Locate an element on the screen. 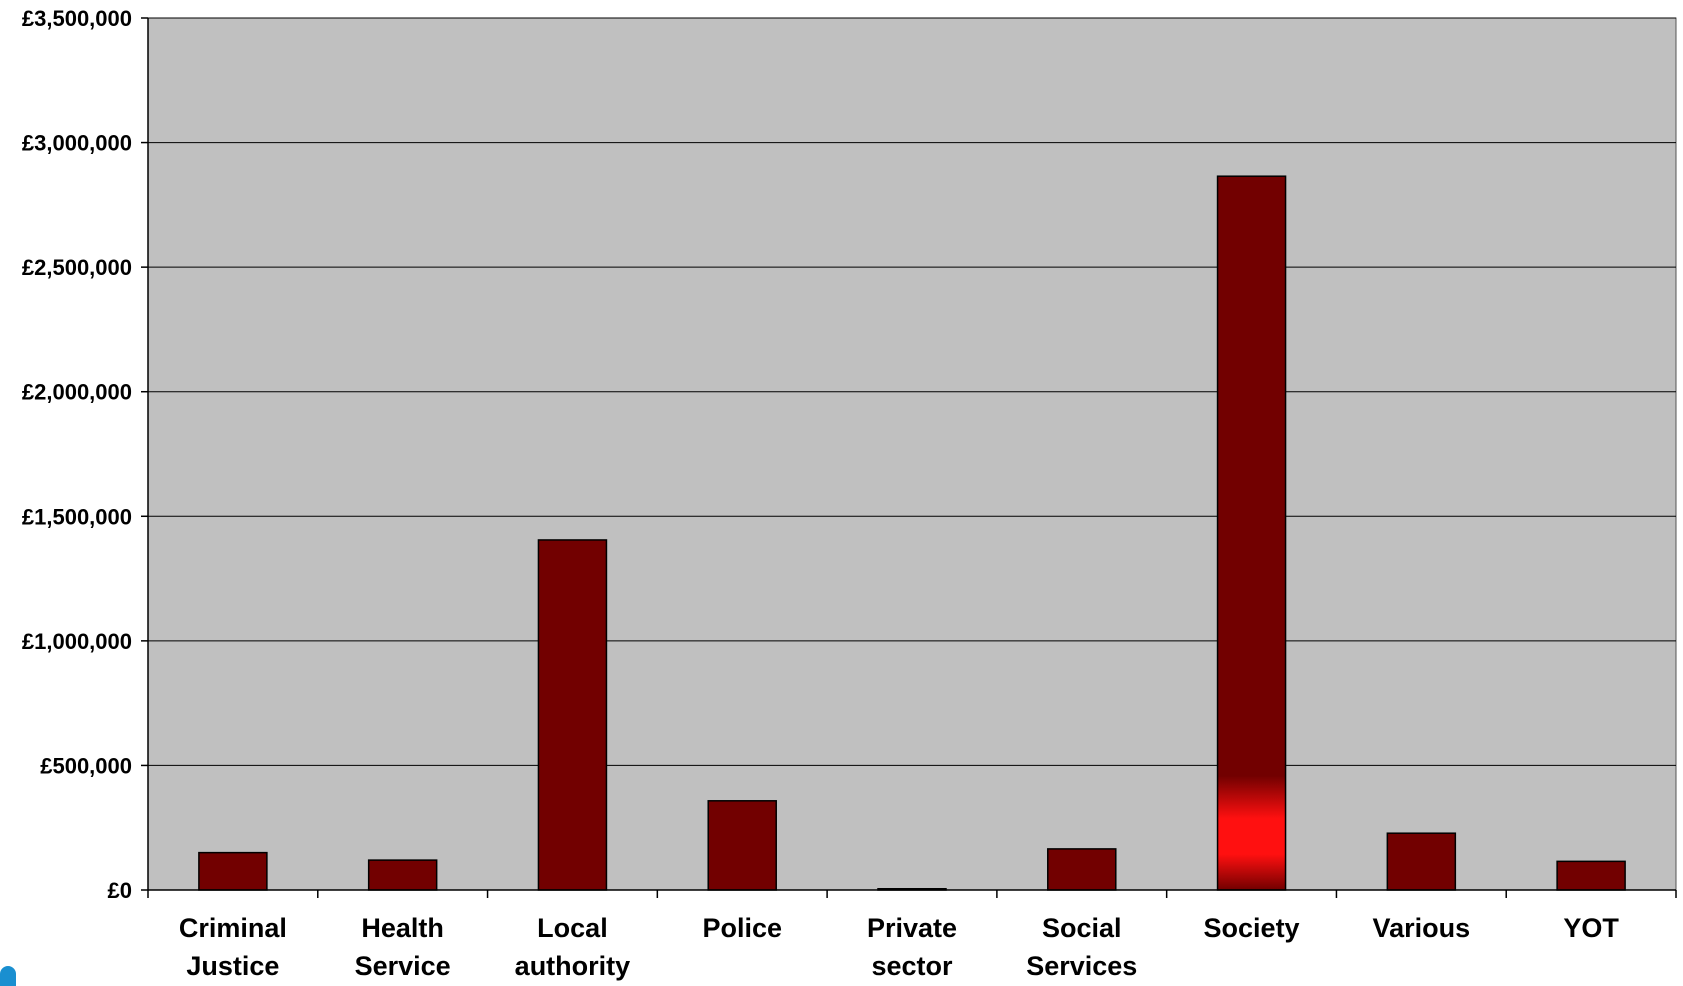  x-category-label: Private sector is located at coordinates (912, 947).